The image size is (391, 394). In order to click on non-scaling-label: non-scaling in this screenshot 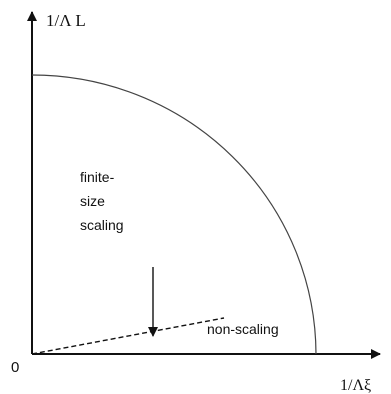, I will do `click(243, 329)`.